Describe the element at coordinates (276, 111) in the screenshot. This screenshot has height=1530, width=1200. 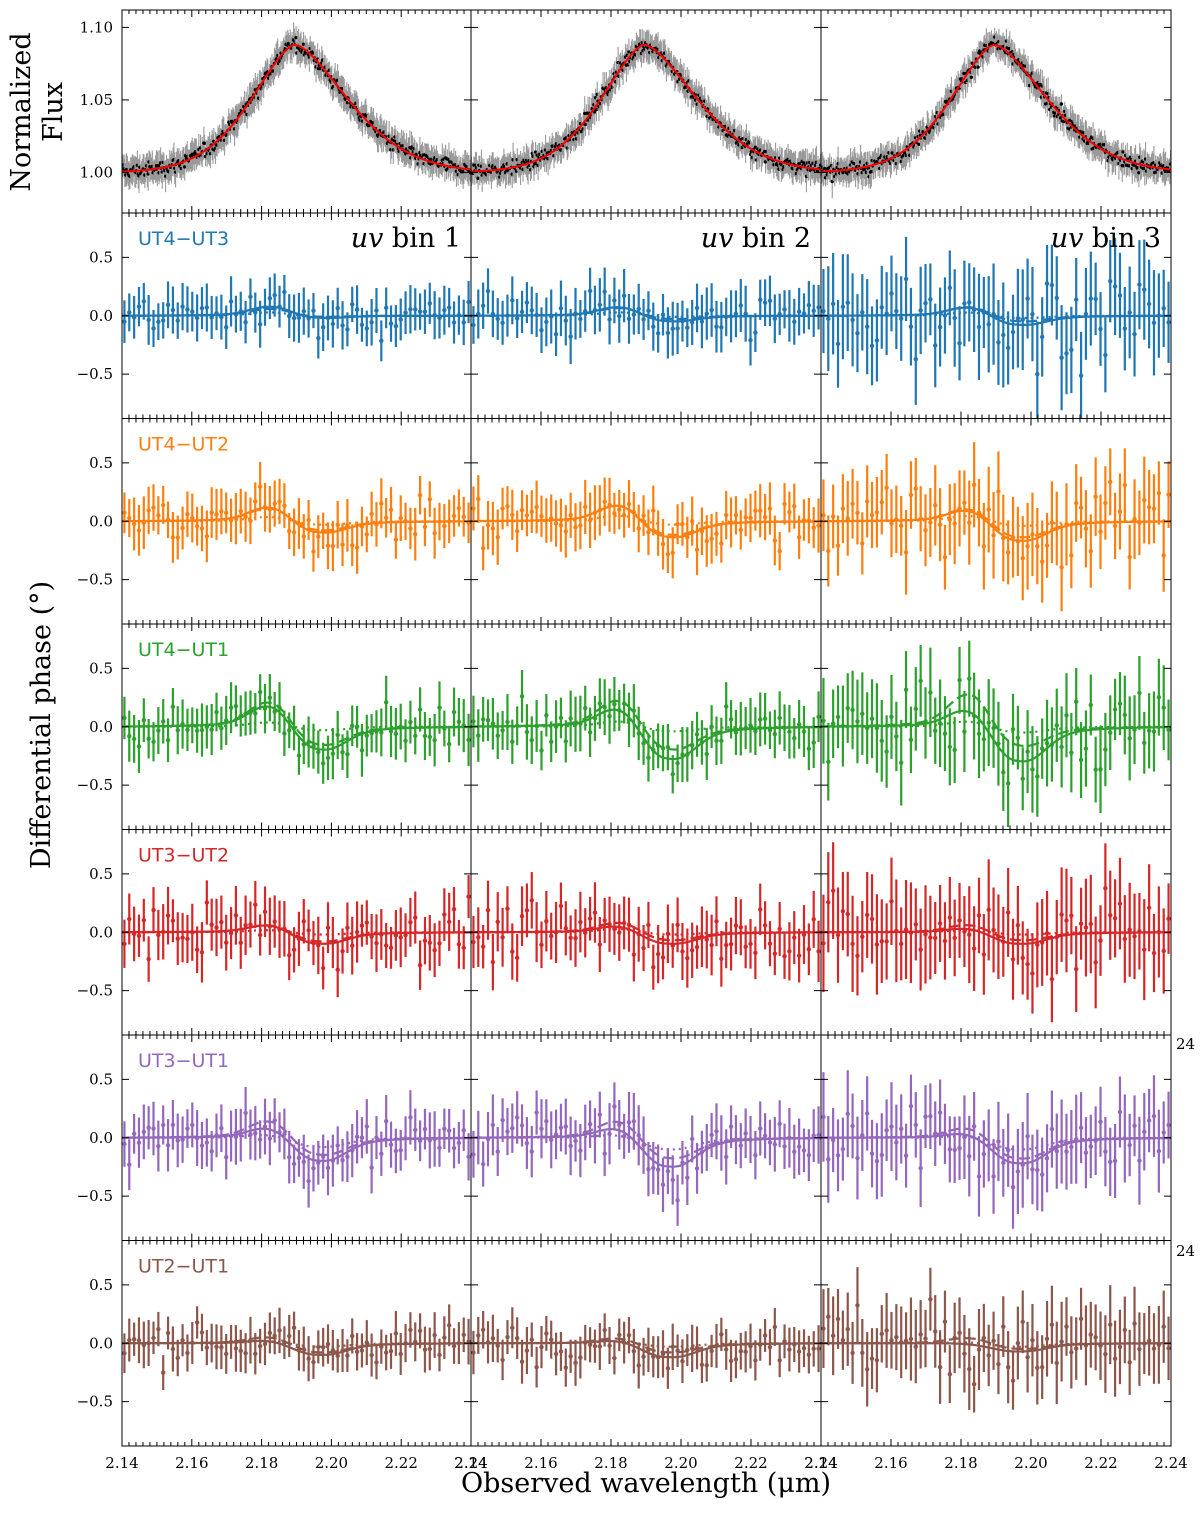
I see `flux-panel-1: 1.00 1.05 1.10` at that location.